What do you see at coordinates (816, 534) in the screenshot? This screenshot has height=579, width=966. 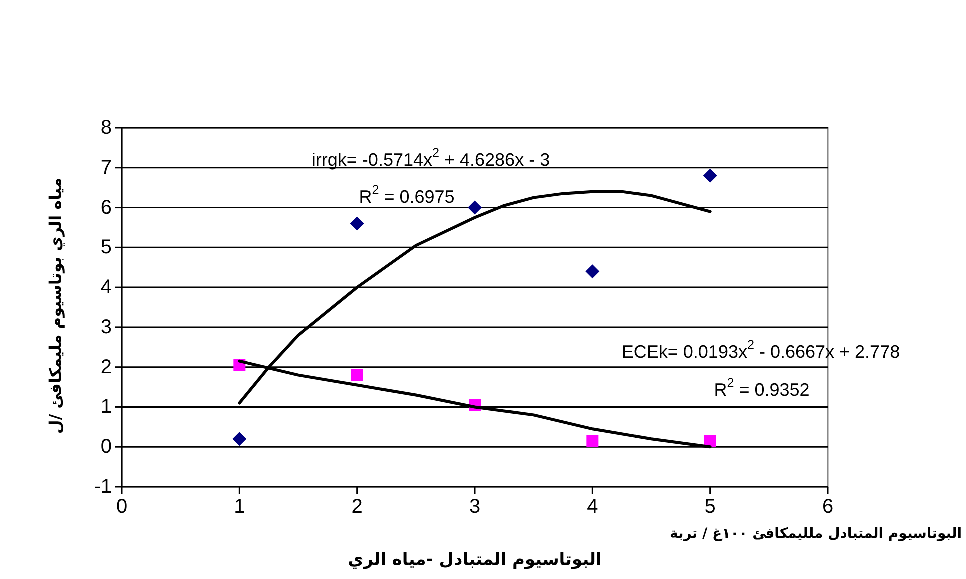 I see `text: البوتاسيوم المتبادل ملليمكافئ ١٠٠غ / تربة` at bounding box center [816, 534].